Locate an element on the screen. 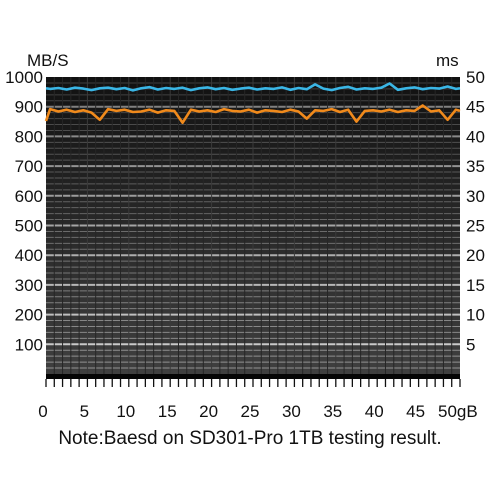 The image size is (500, 500). left-tick-label: 700 is located at coordinates (29, 166).